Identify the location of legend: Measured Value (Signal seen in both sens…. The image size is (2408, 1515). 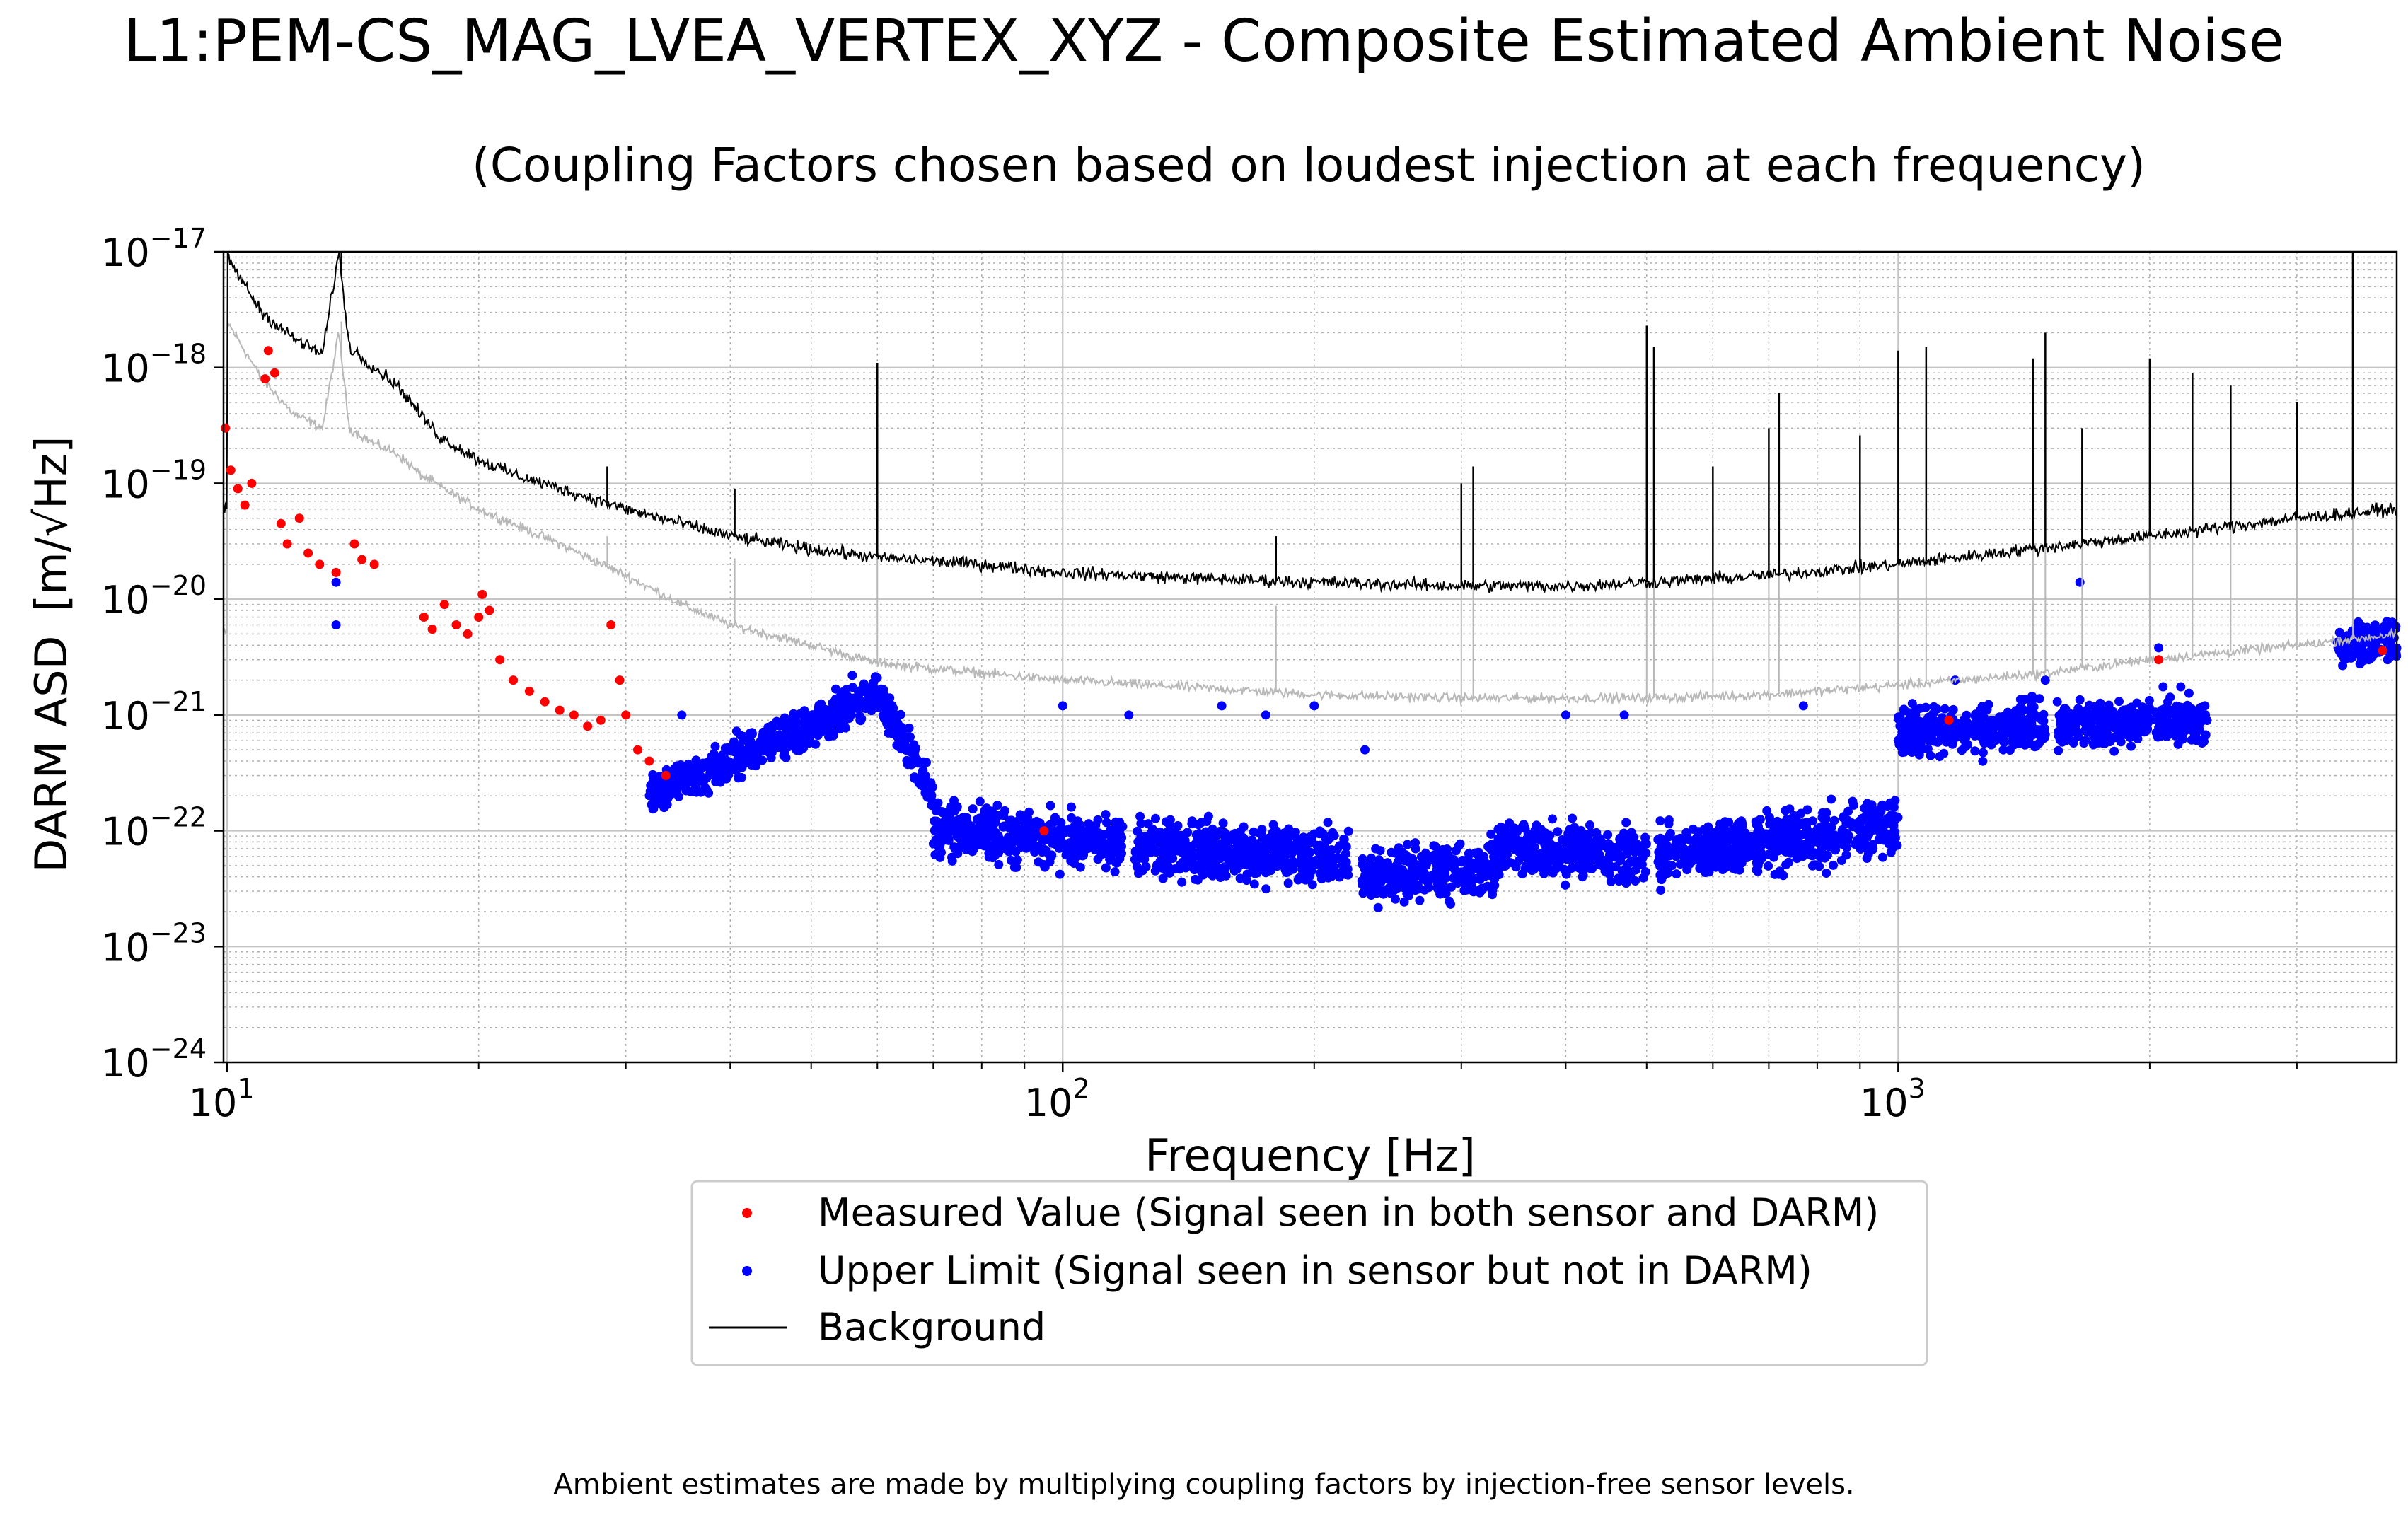
(1309, 1273).